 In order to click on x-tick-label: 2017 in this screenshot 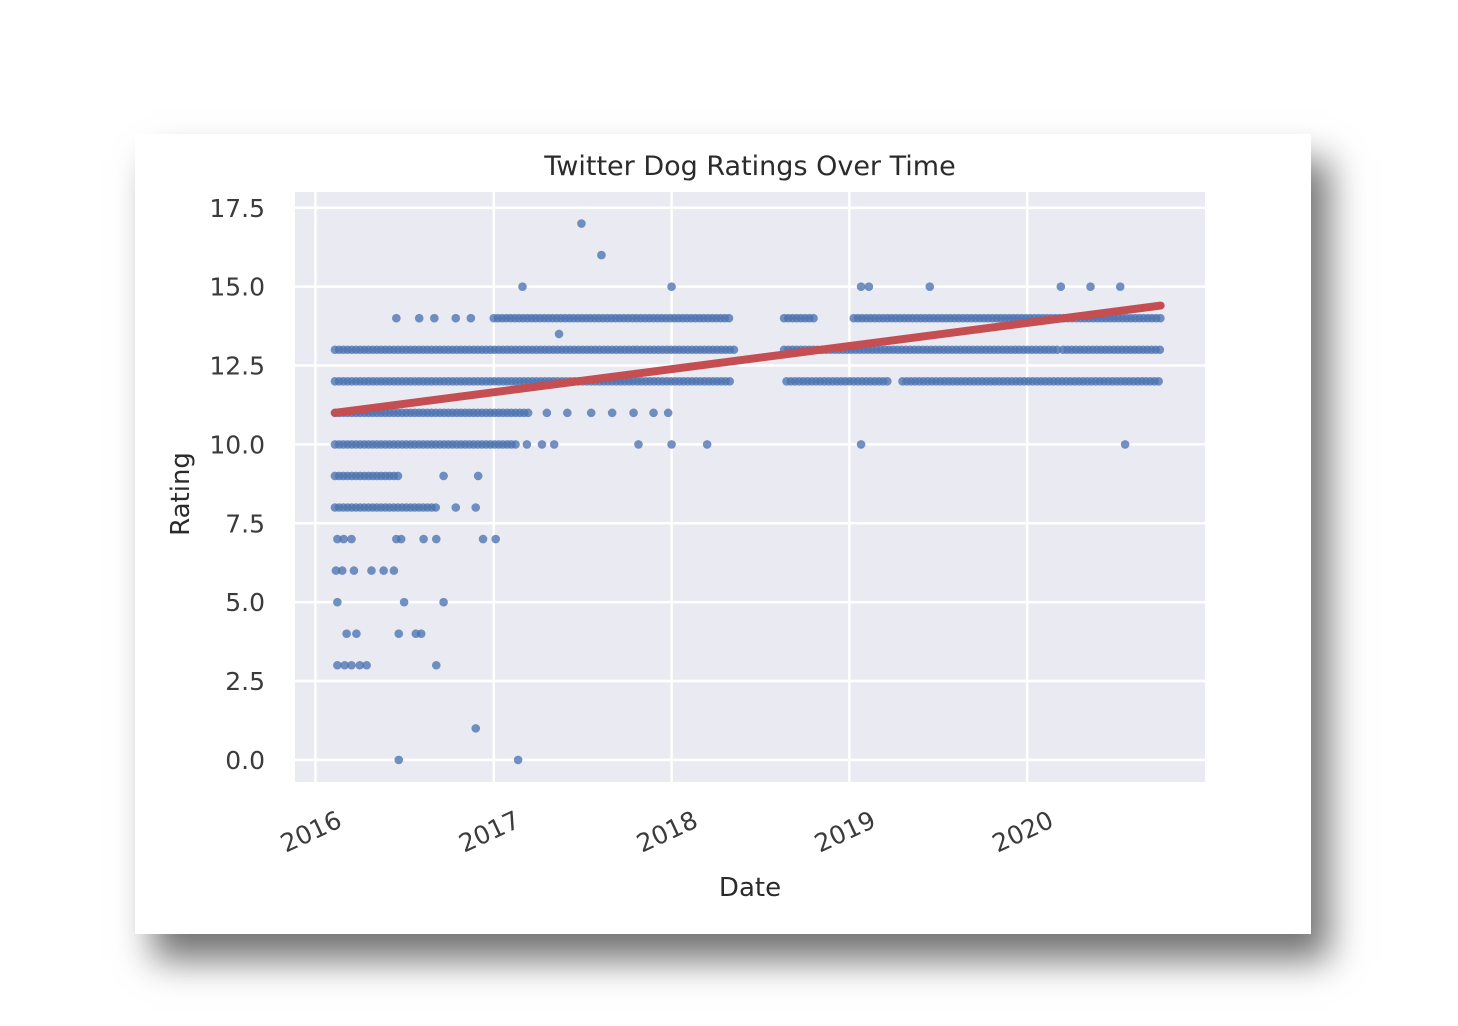, I will do `click(489, 831)`.